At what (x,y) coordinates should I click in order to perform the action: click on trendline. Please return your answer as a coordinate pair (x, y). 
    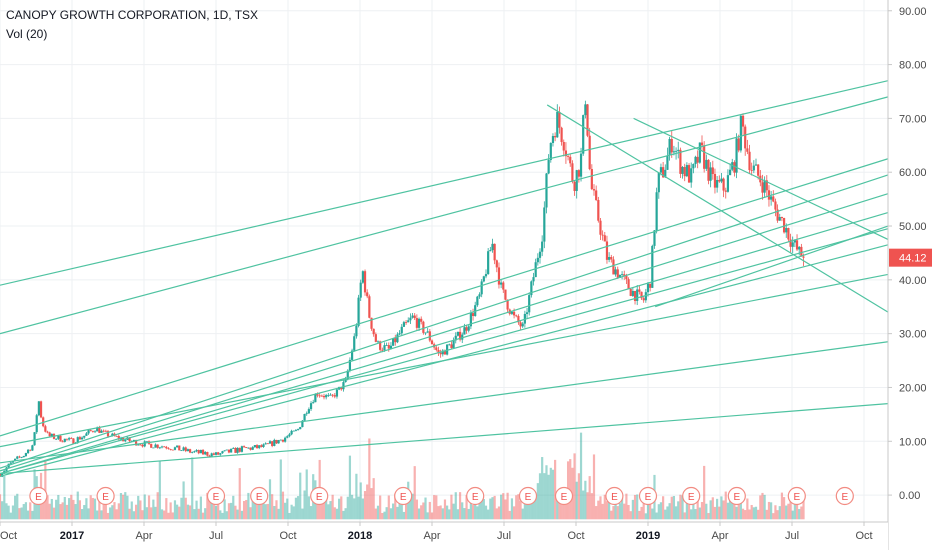
    Looking at the image, I should click on (444, 439).